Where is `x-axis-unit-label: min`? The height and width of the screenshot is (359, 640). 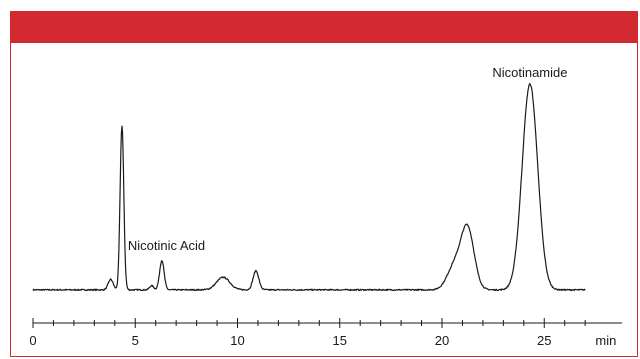
x-axis-unit-label: min is located at coordinates (605, 340).